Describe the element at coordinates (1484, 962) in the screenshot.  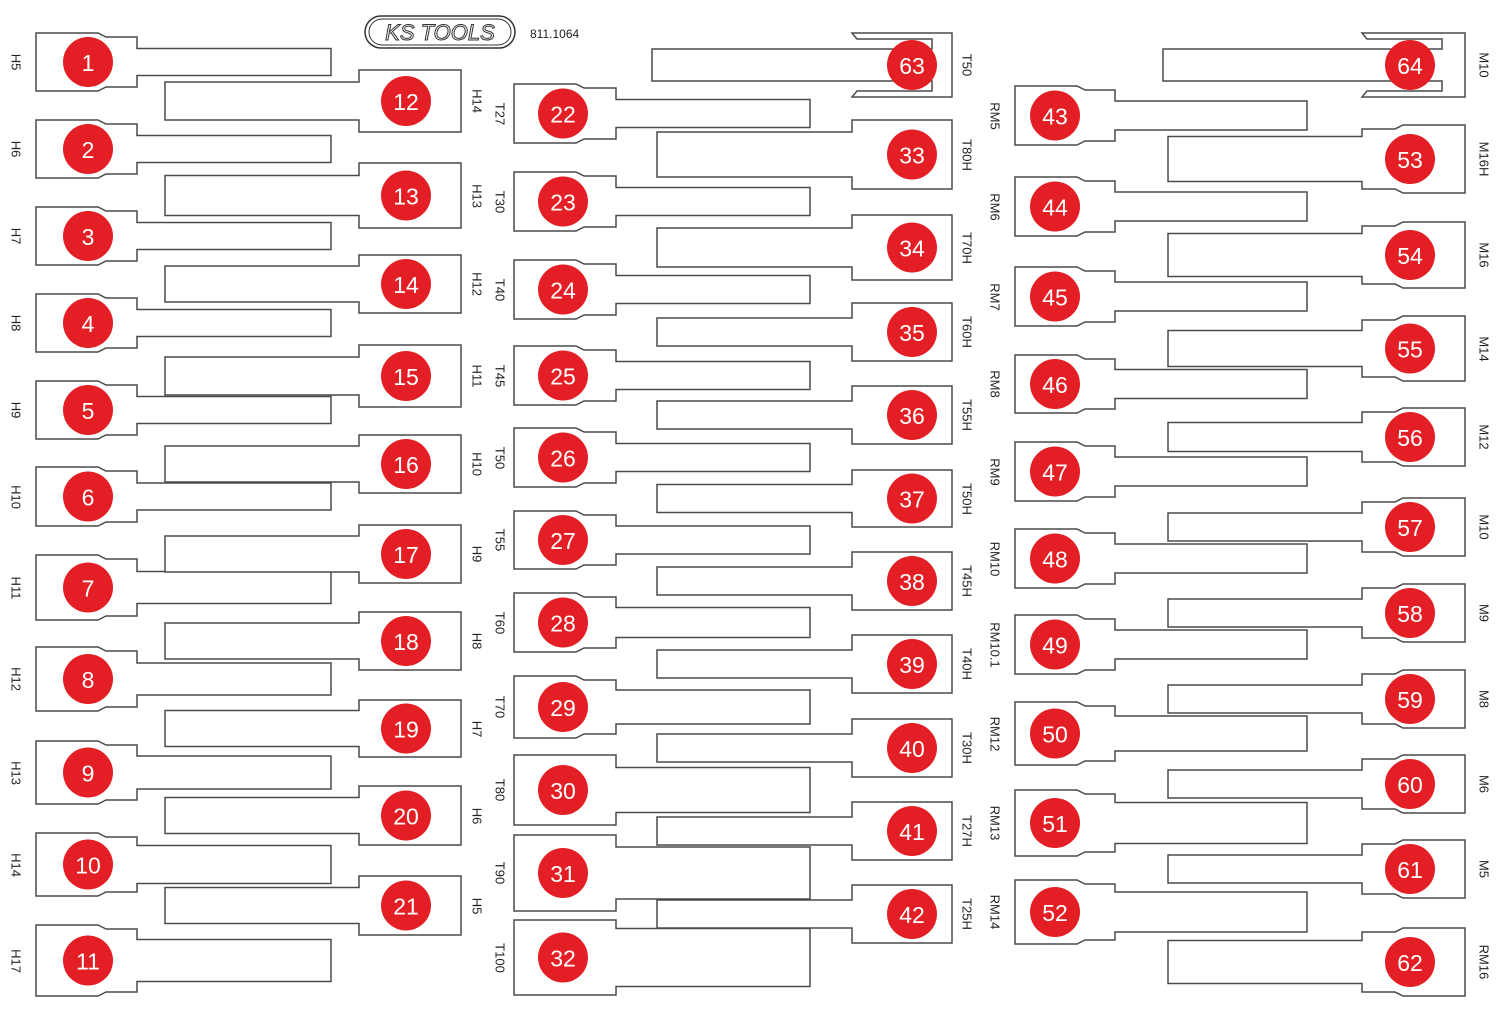
I see `size-label: RM16` at that location.